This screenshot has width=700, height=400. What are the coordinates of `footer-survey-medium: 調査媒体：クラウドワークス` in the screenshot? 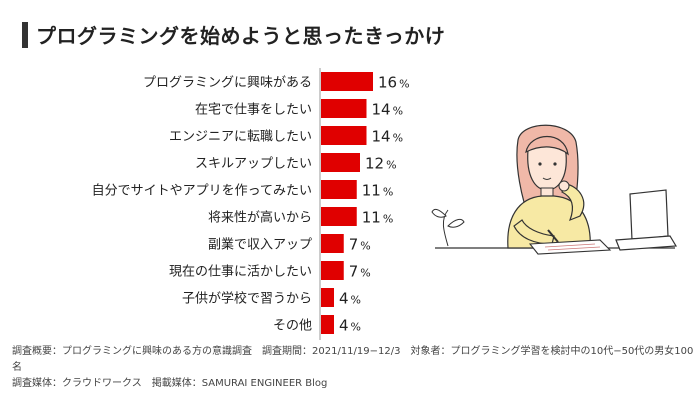 It's located at (77, 383).